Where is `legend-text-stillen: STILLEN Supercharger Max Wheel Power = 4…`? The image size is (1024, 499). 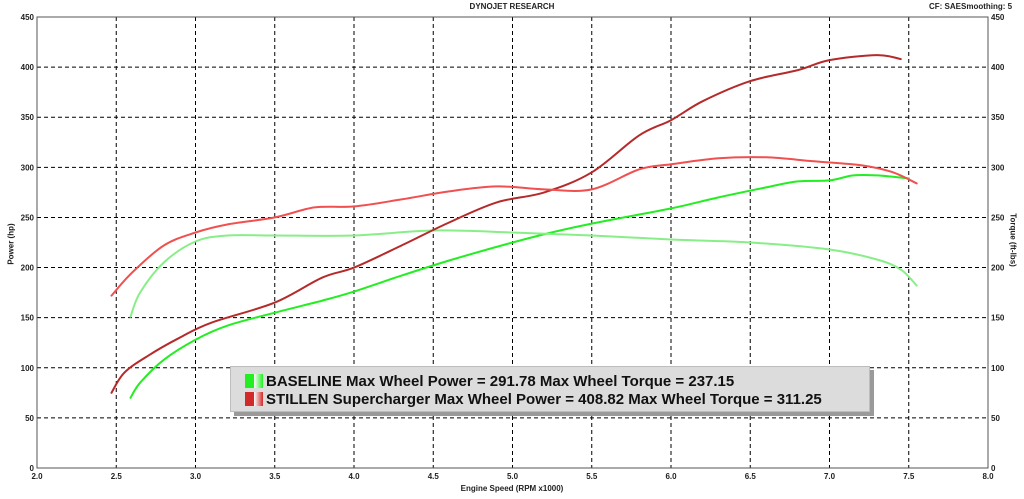 legend-text-stillen: STILLEN Supercharger Max Wheel Power = 4… is located at coordinates (544, 399).